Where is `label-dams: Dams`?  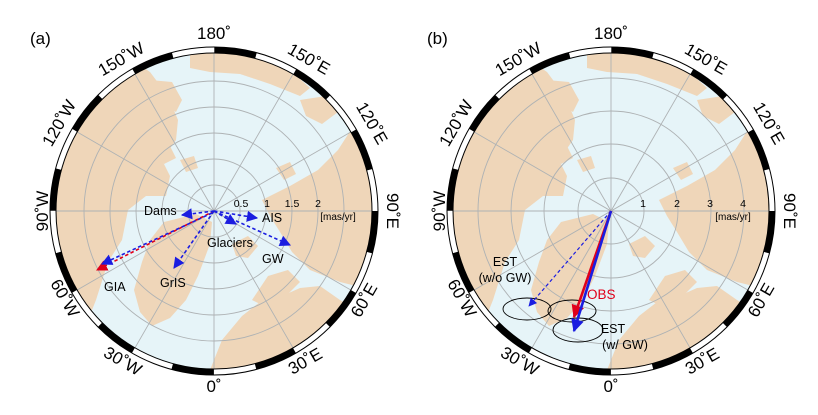
label-dams: Dams is located at coordinates (160, 211).